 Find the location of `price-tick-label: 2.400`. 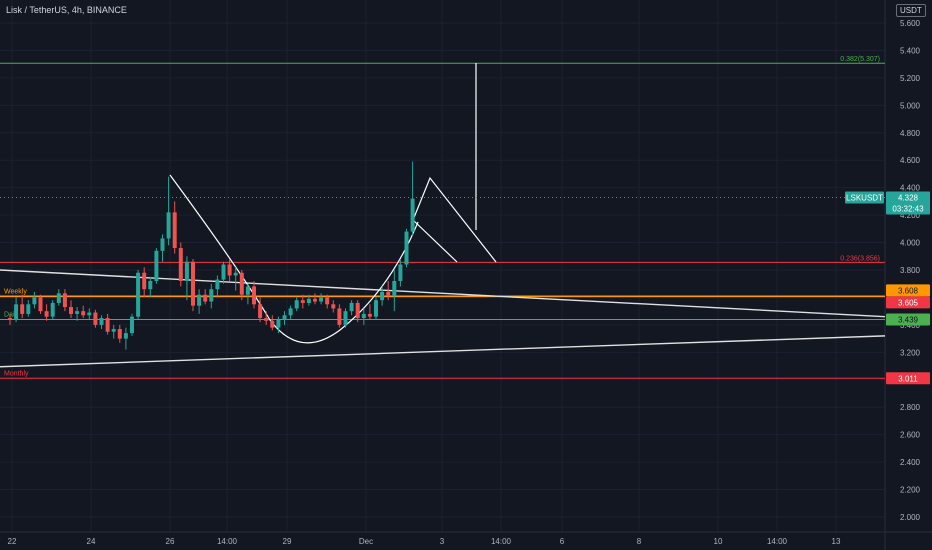

price-tick-label: 2.400 is located at coordinates (910, 462).